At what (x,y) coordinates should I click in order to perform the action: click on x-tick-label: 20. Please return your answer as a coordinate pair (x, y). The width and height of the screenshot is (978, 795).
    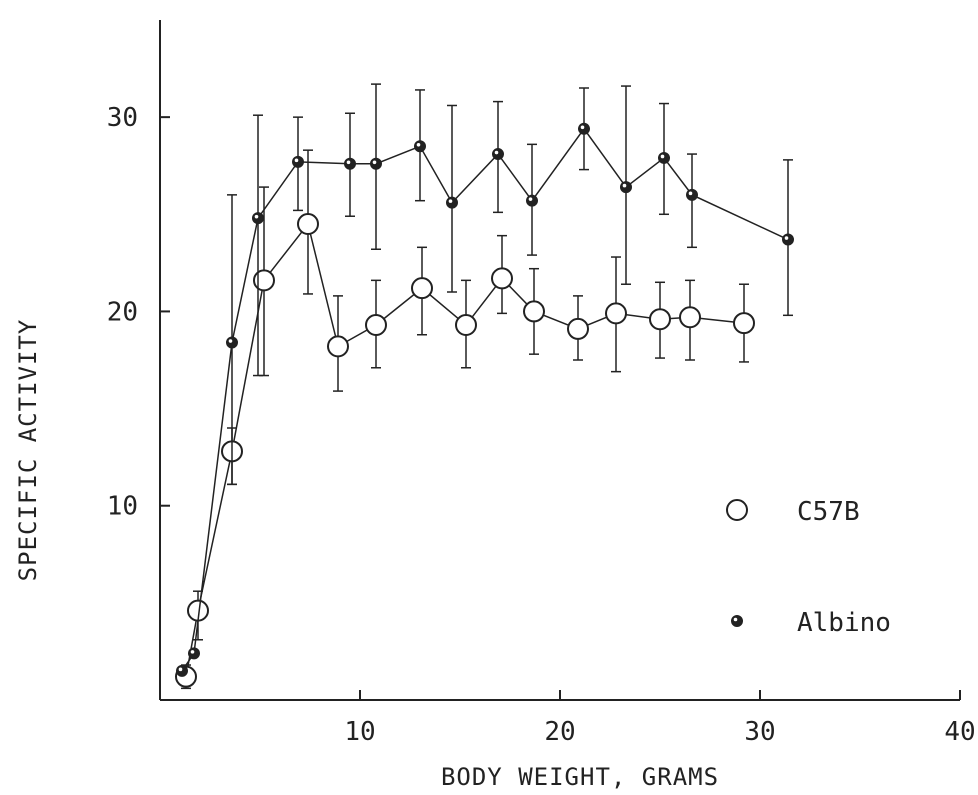
    Looking at the image, I should click on (559, 732).